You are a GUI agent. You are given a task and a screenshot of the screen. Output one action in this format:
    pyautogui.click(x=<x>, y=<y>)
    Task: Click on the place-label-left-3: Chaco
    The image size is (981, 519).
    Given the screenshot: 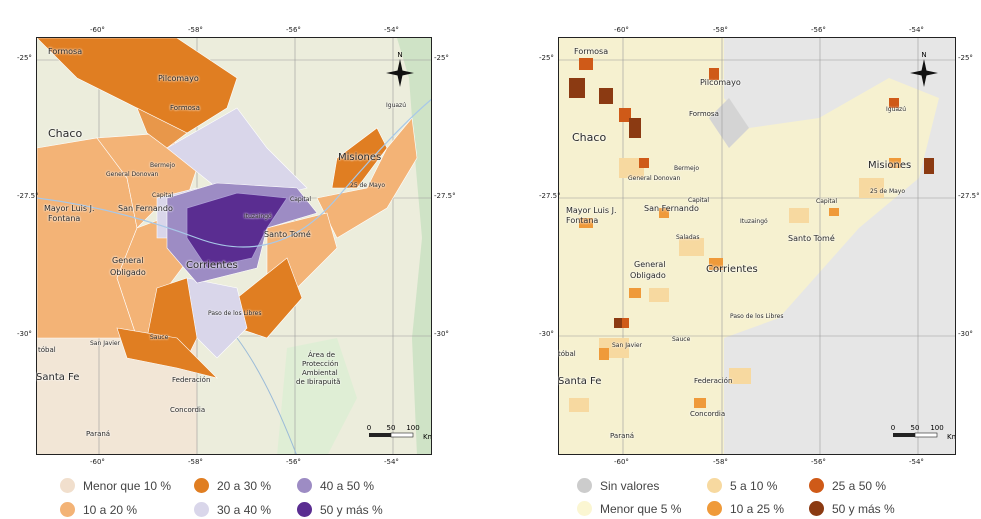 What is the action you would take?
    pyautogui.click(x=65, y=133)
    